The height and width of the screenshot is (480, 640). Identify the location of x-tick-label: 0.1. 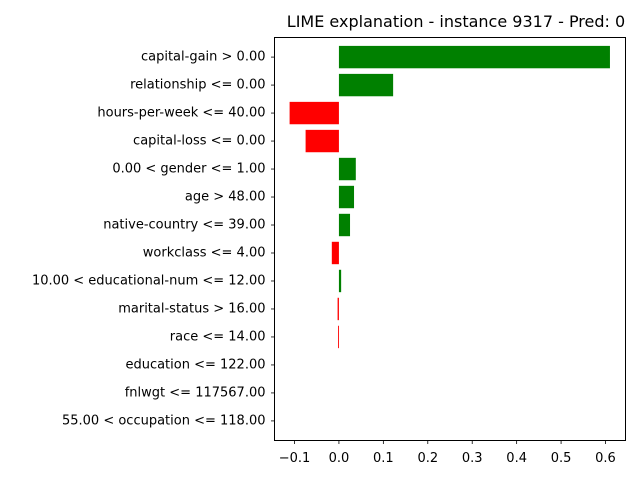
(383, 458).